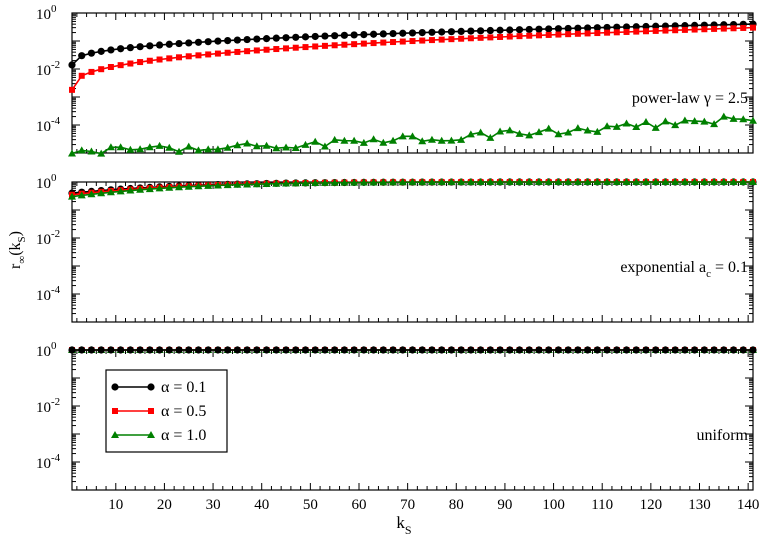  What do you see at coordinates (46, 182) in the screenshot?
I see `y-tick-label: 10⁰` at bounding box center [46, 182].